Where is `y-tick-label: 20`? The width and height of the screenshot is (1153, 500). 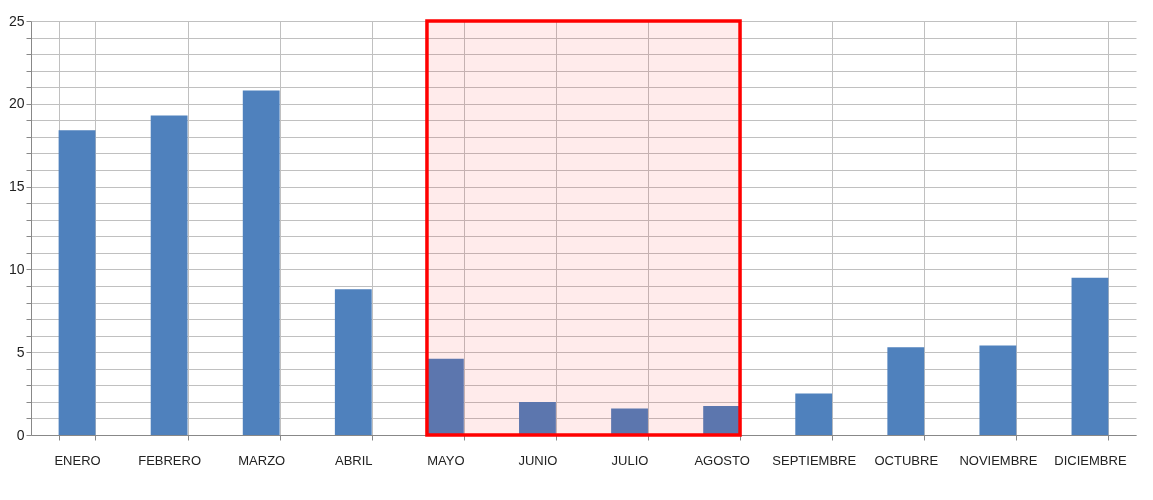
y-tick-label: 20 is located at coordinates (16, 103).